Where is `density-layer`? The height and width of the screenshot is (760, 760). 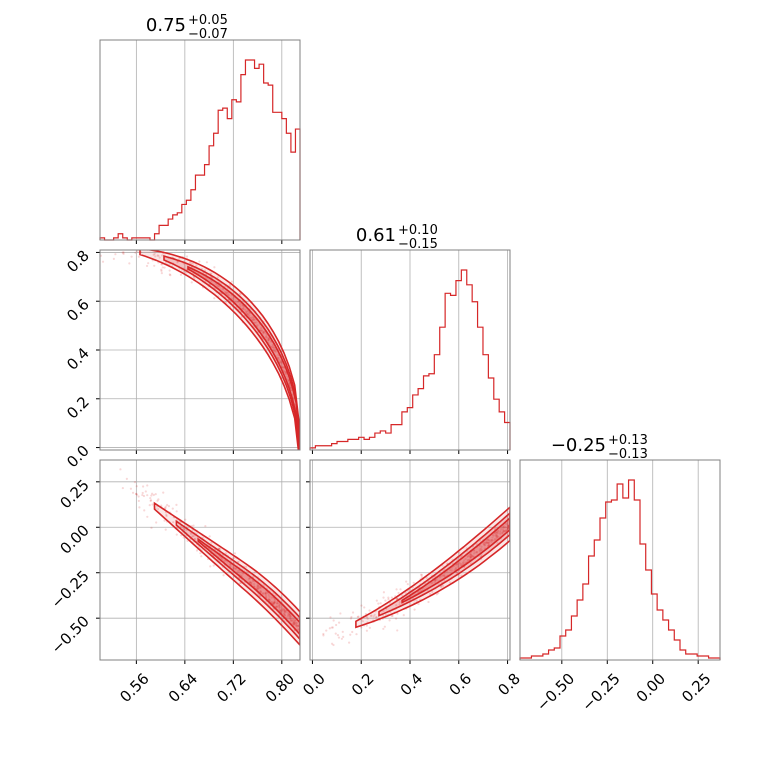 density-layer is located at coordinates (200, 347).